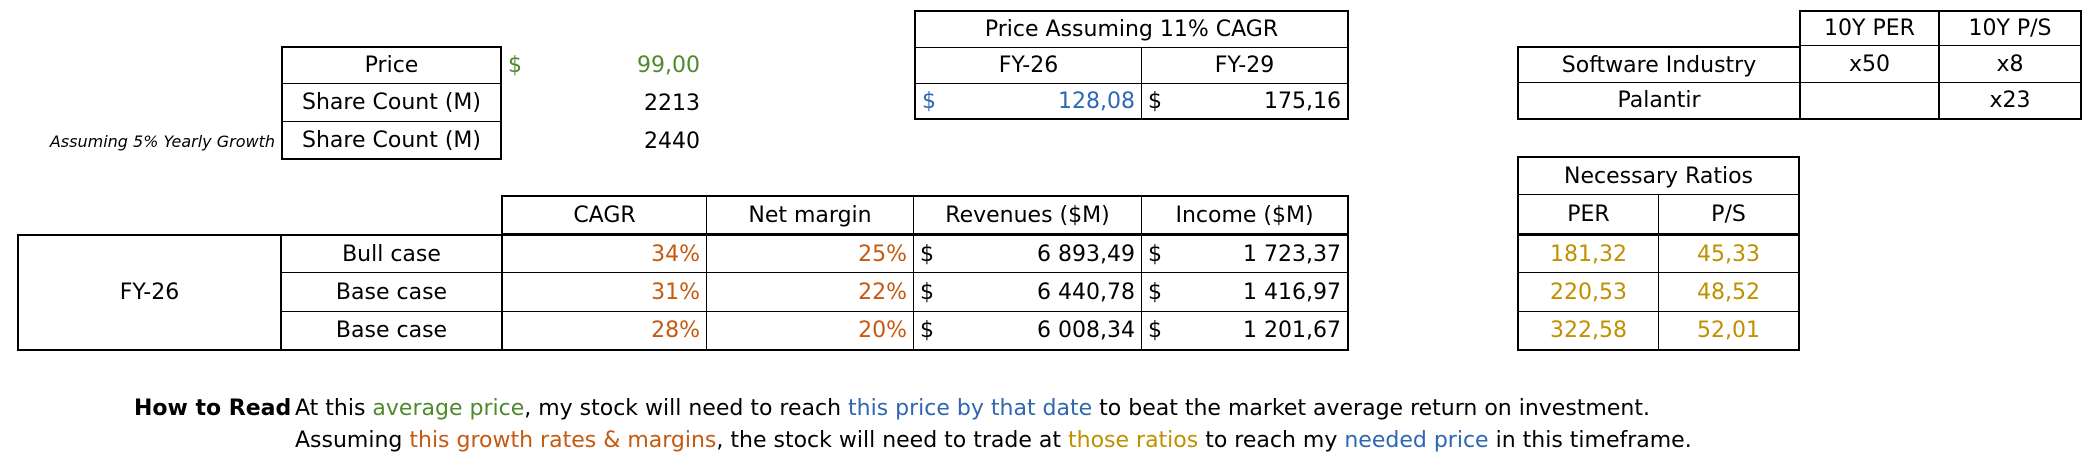 Image resolution: width=2091 pixels, height=472 pixels. Describe the element at coordinates (604, 253) in the screenshot. I see `scenario-row-1-cagr: 34%` at that location.